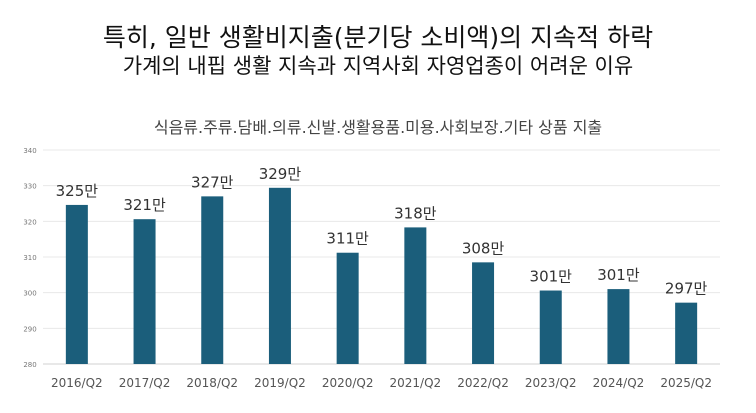 This screenshot has height=413, width=756. I want to click on data-label: 297만, so click(686, 289).